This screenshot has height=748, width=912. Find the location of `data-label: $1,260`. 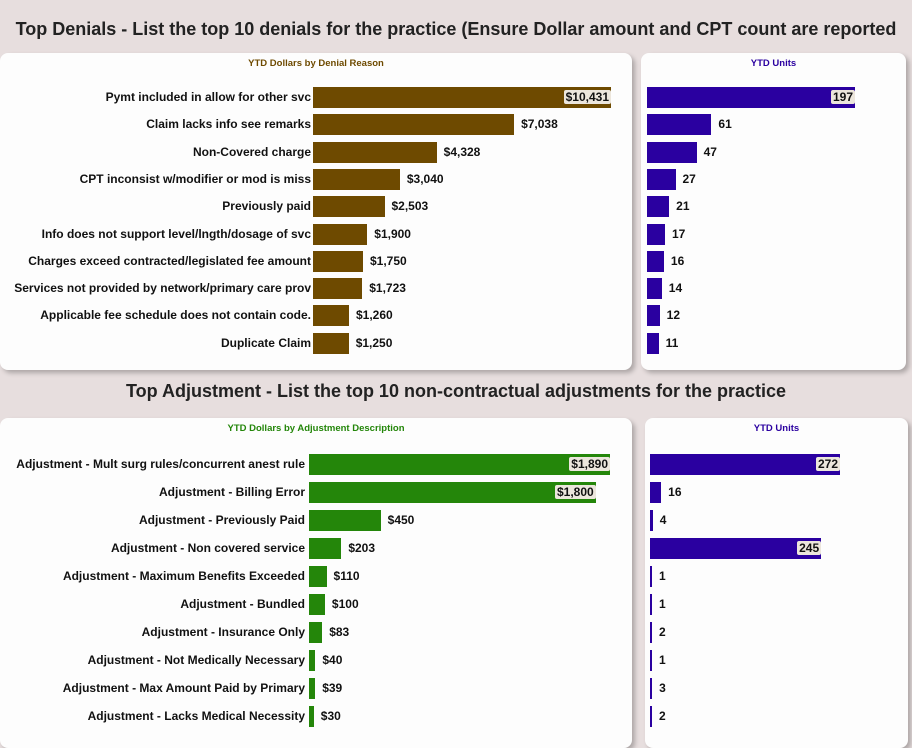

data-label: $1,260 is located at coordinates (374, 315).